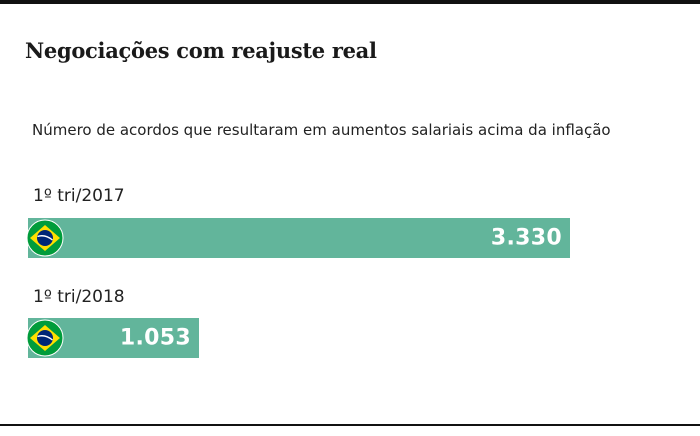 The height and width of the screenshot is (436, 700). What do you see at coordinates (79, 196) in the screenshot?
I see `category-label-2017: 1º tri/2017` at bounding box center [79, 196].